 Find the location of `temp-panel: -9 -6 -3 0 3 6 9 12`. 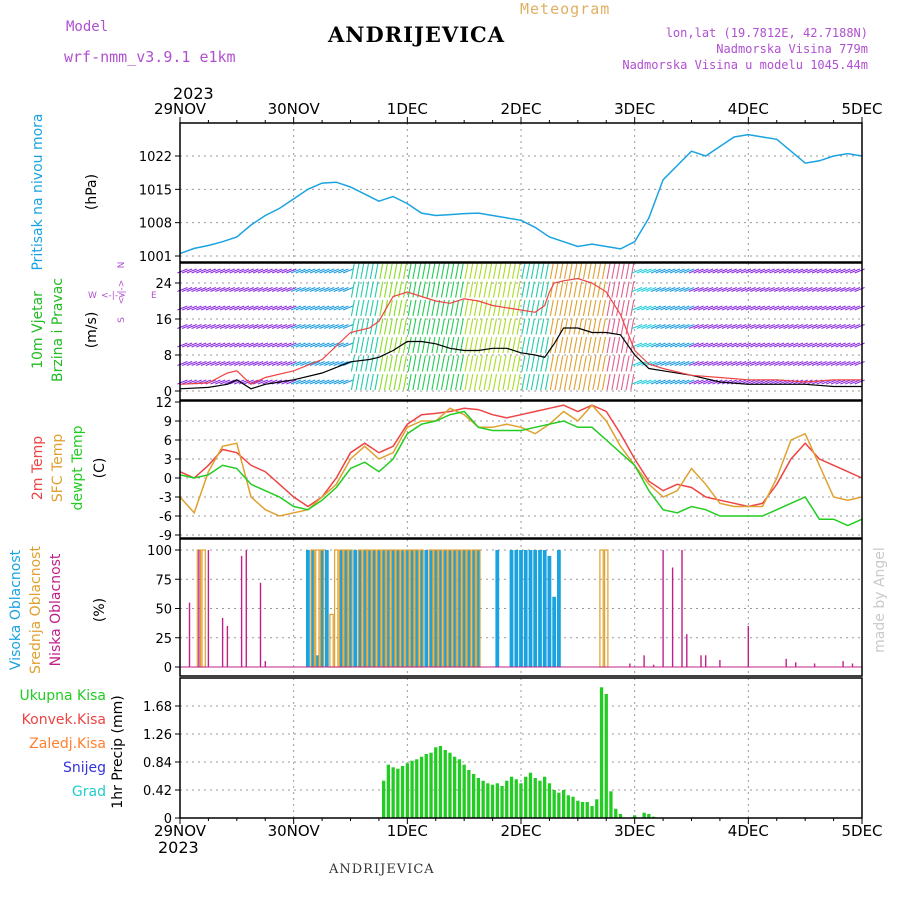

temp-panel: -9 -6 -3 0 3 6 9 12 is located at coordinates (508, 470).